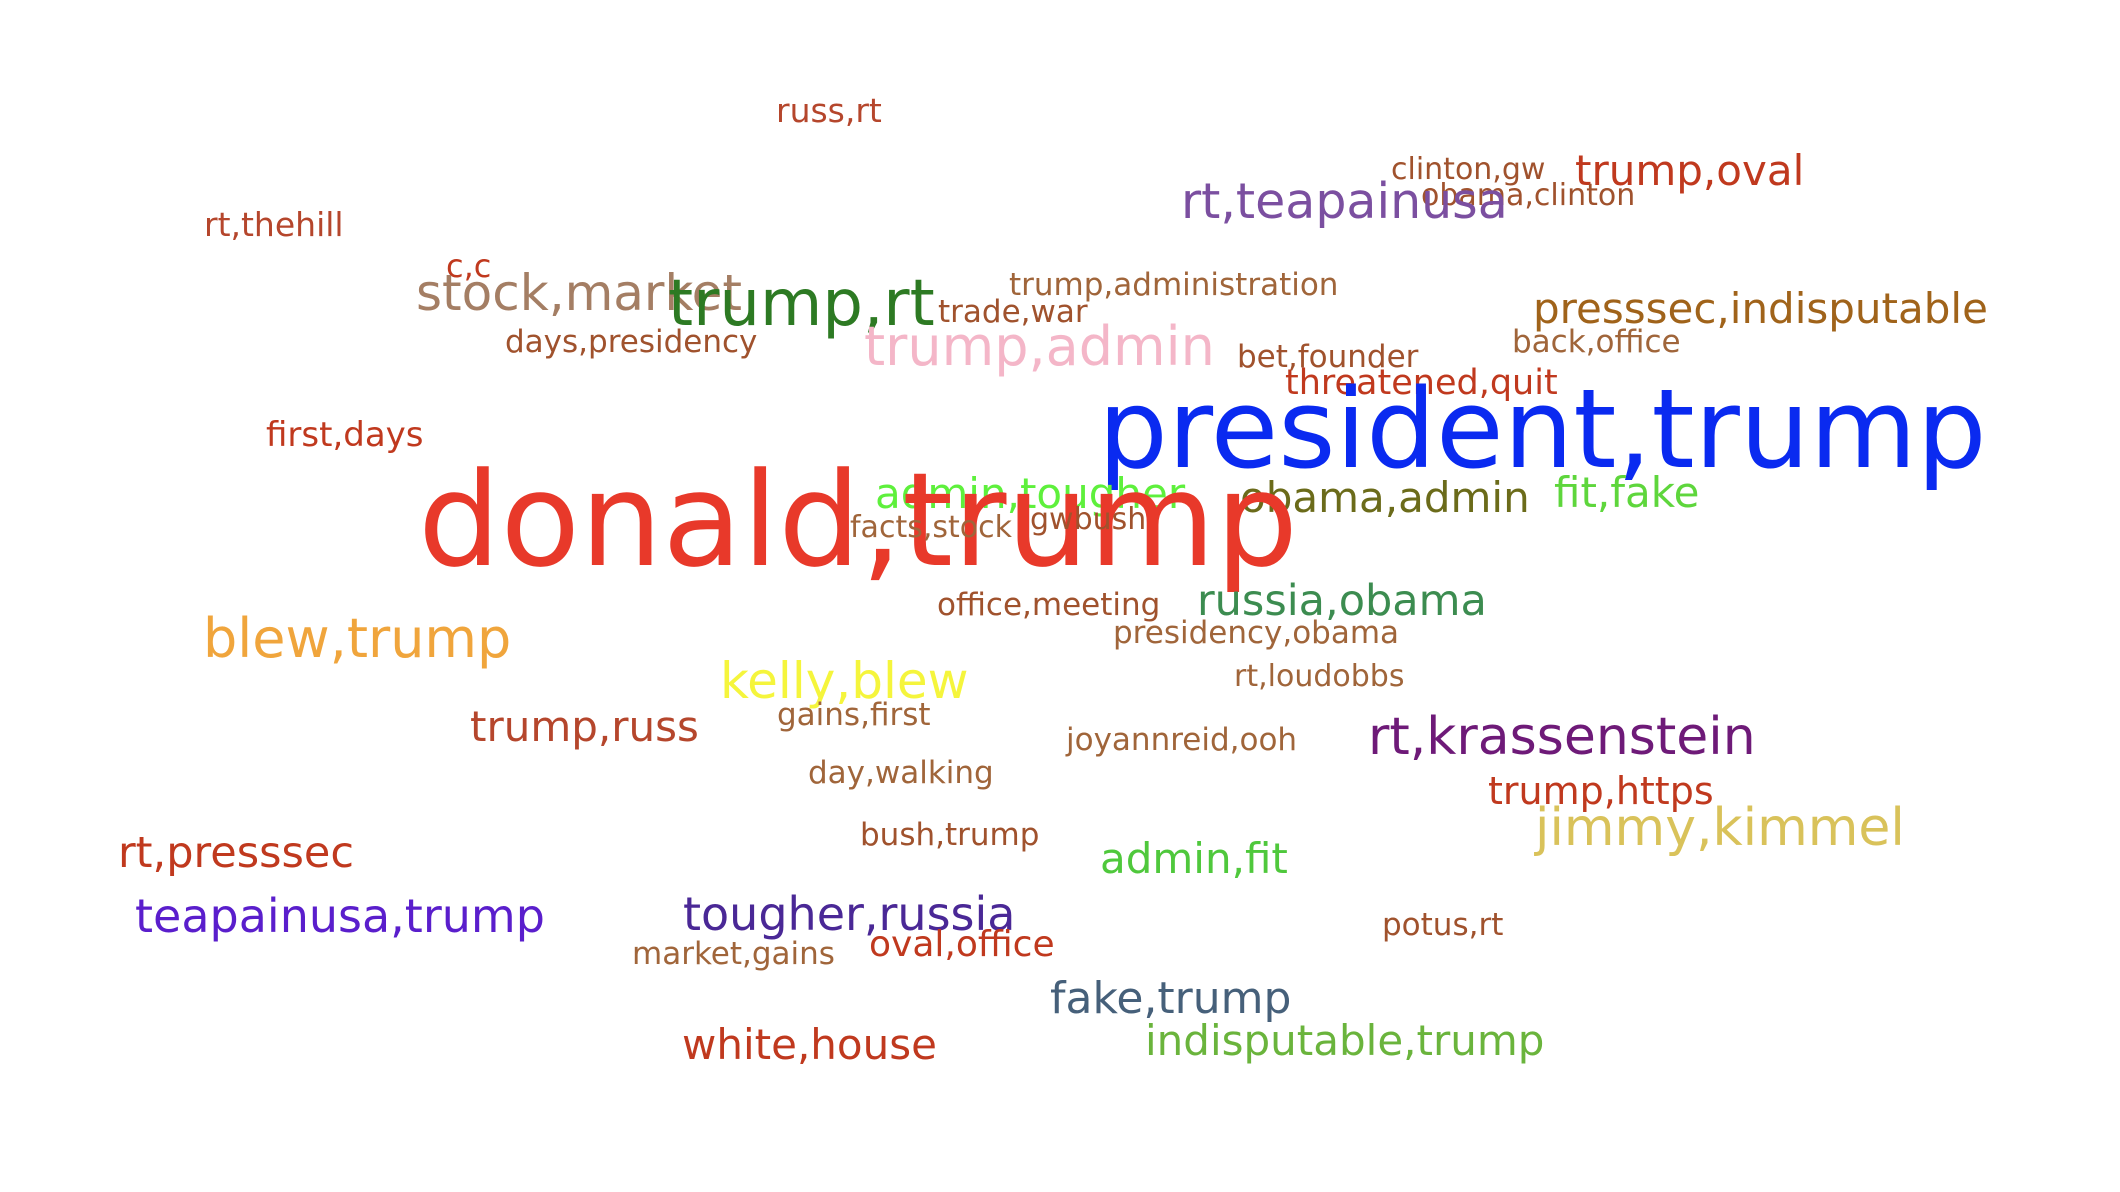  I want to click on word-rt-loudobbs: rt,loudobbs, so click(1319, 676).